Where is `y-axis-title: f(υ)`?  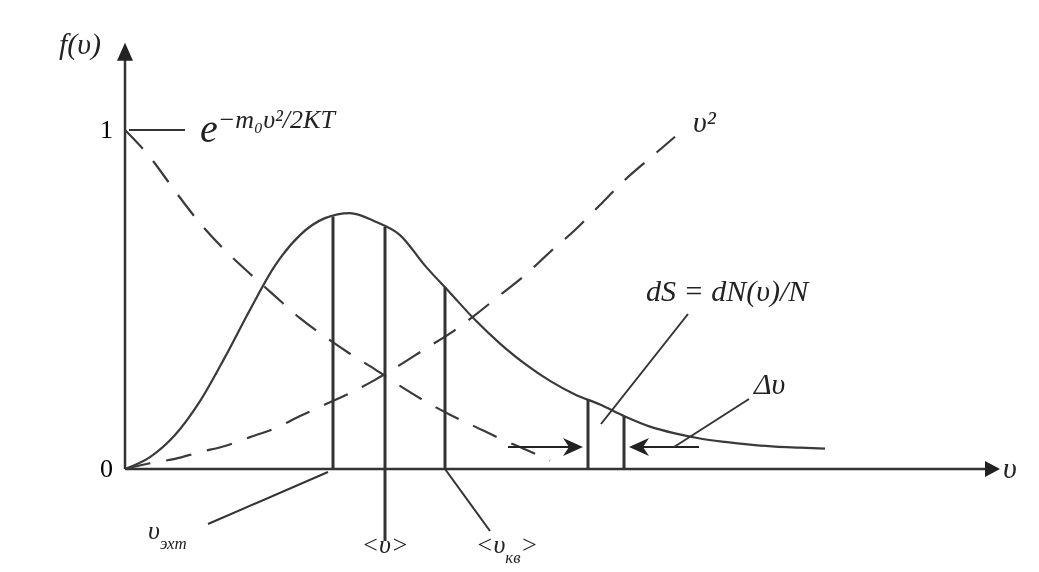
y-axis-title: f(υ) is located at coordinates (80, 43).